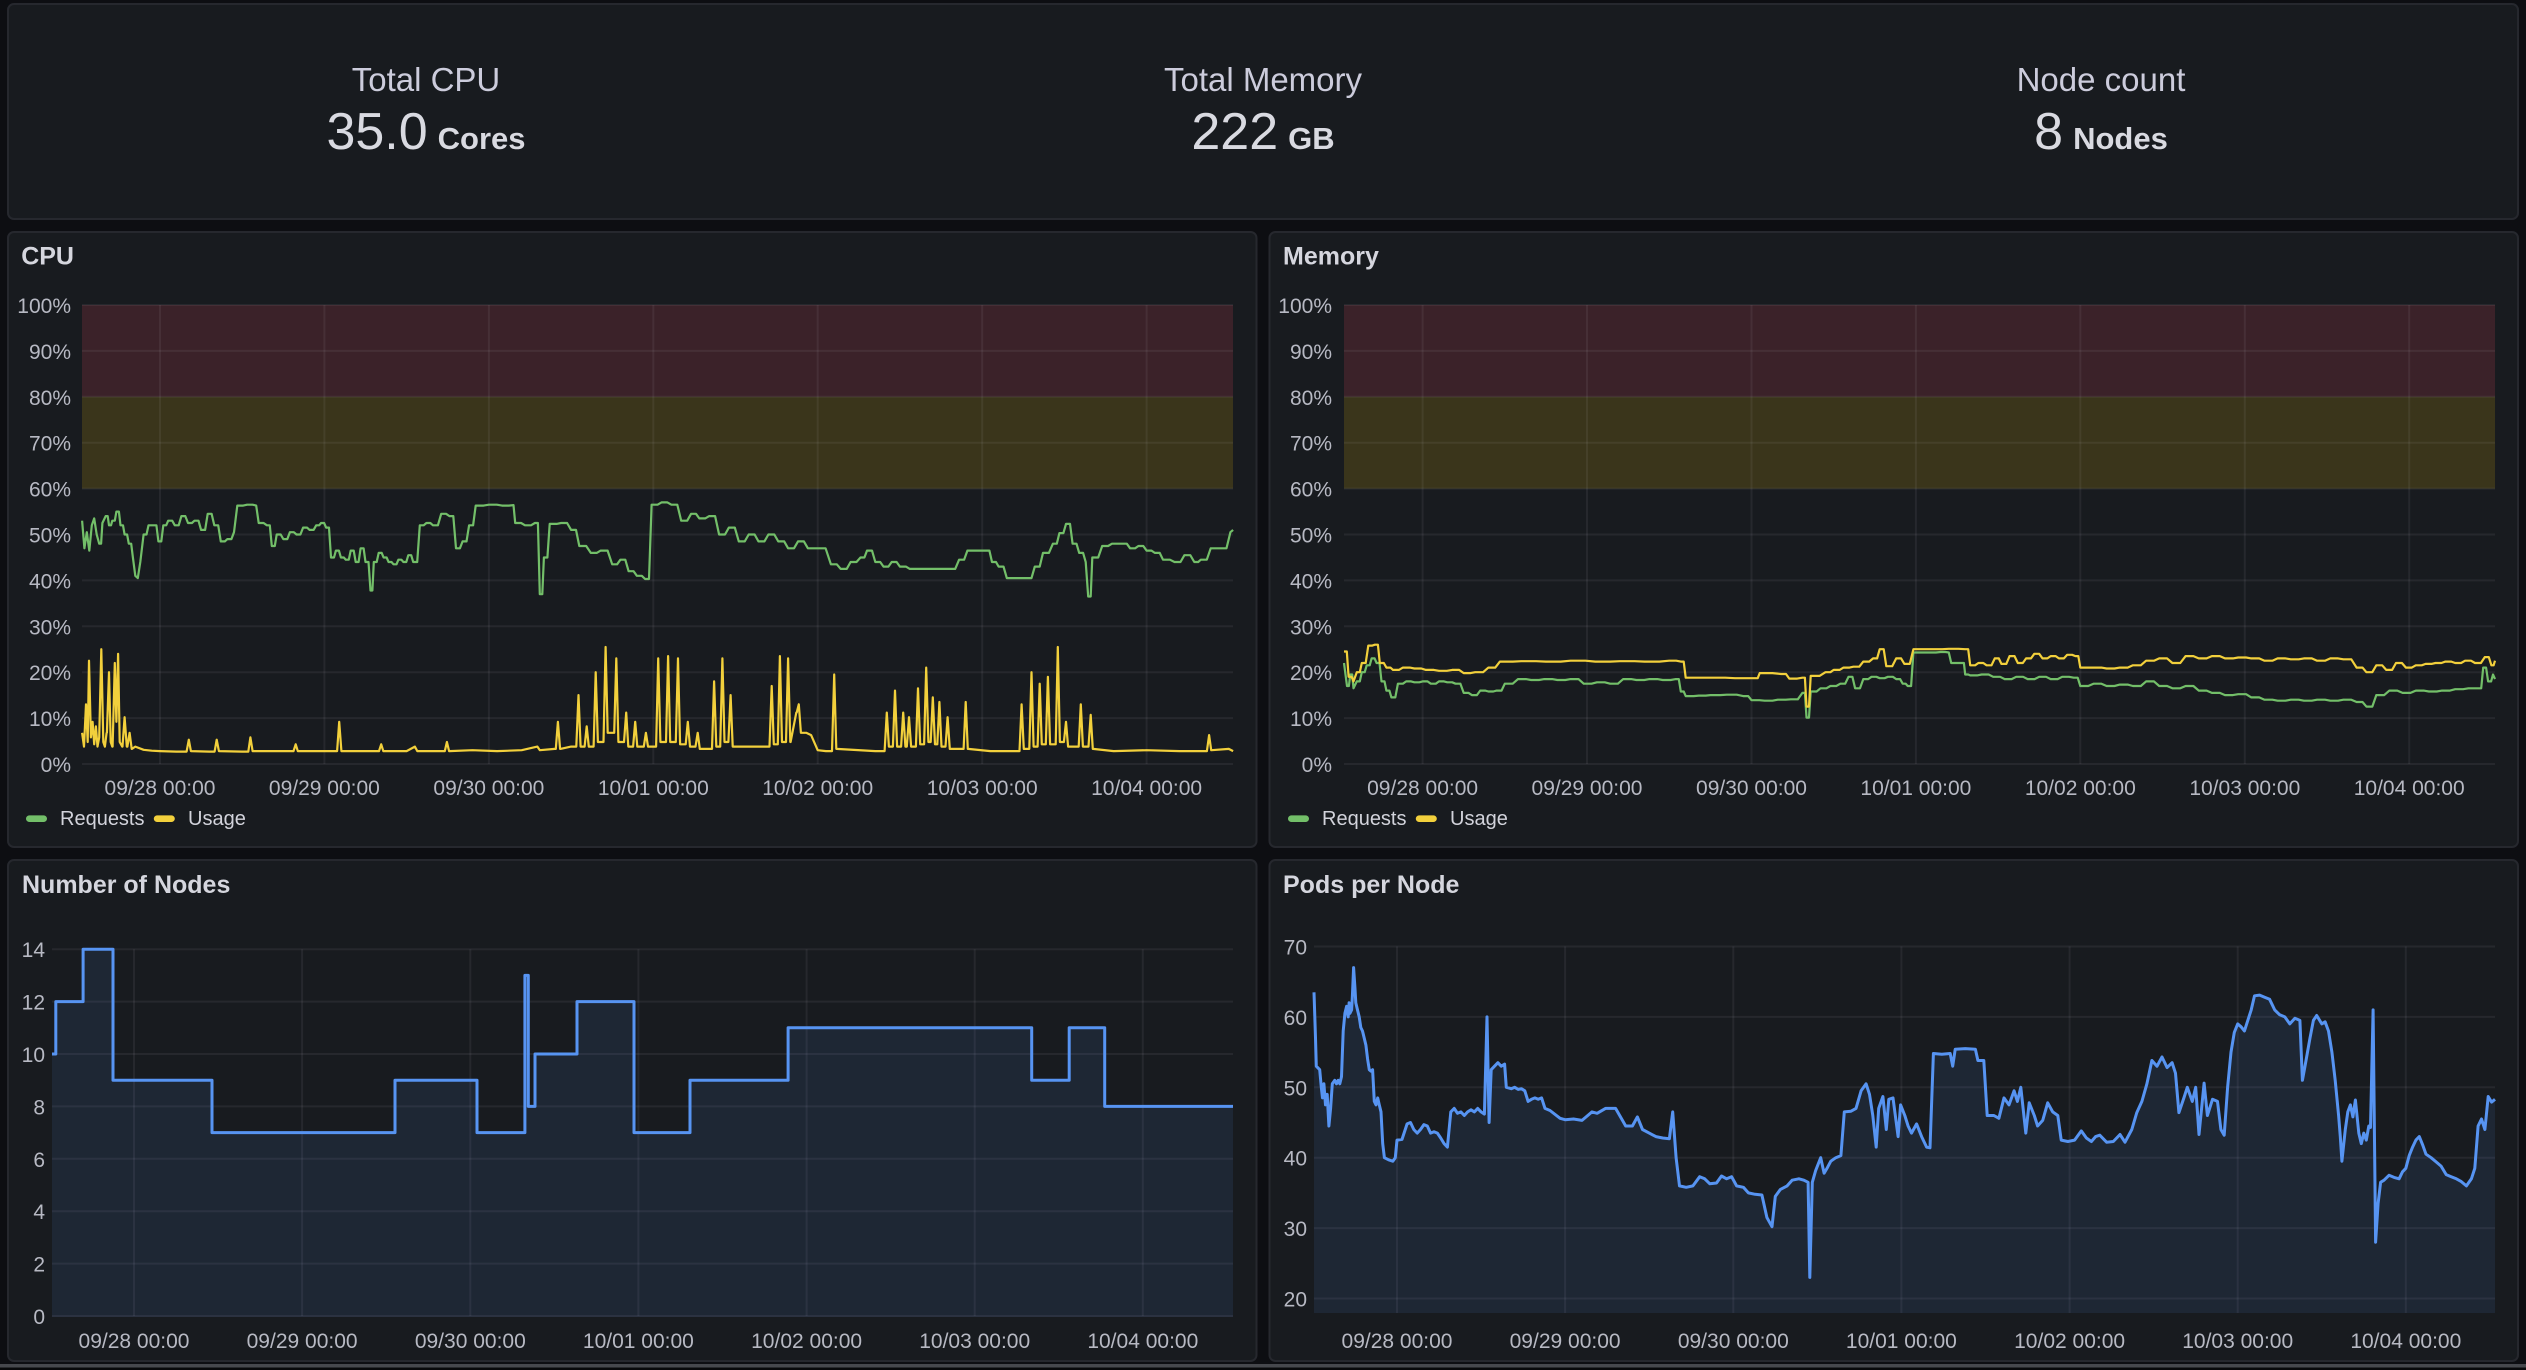 The image size is (2526, 1370). Describe the element at coordinates (39, 1160) in the screenshot. I see `svg-text: 6` at that location.